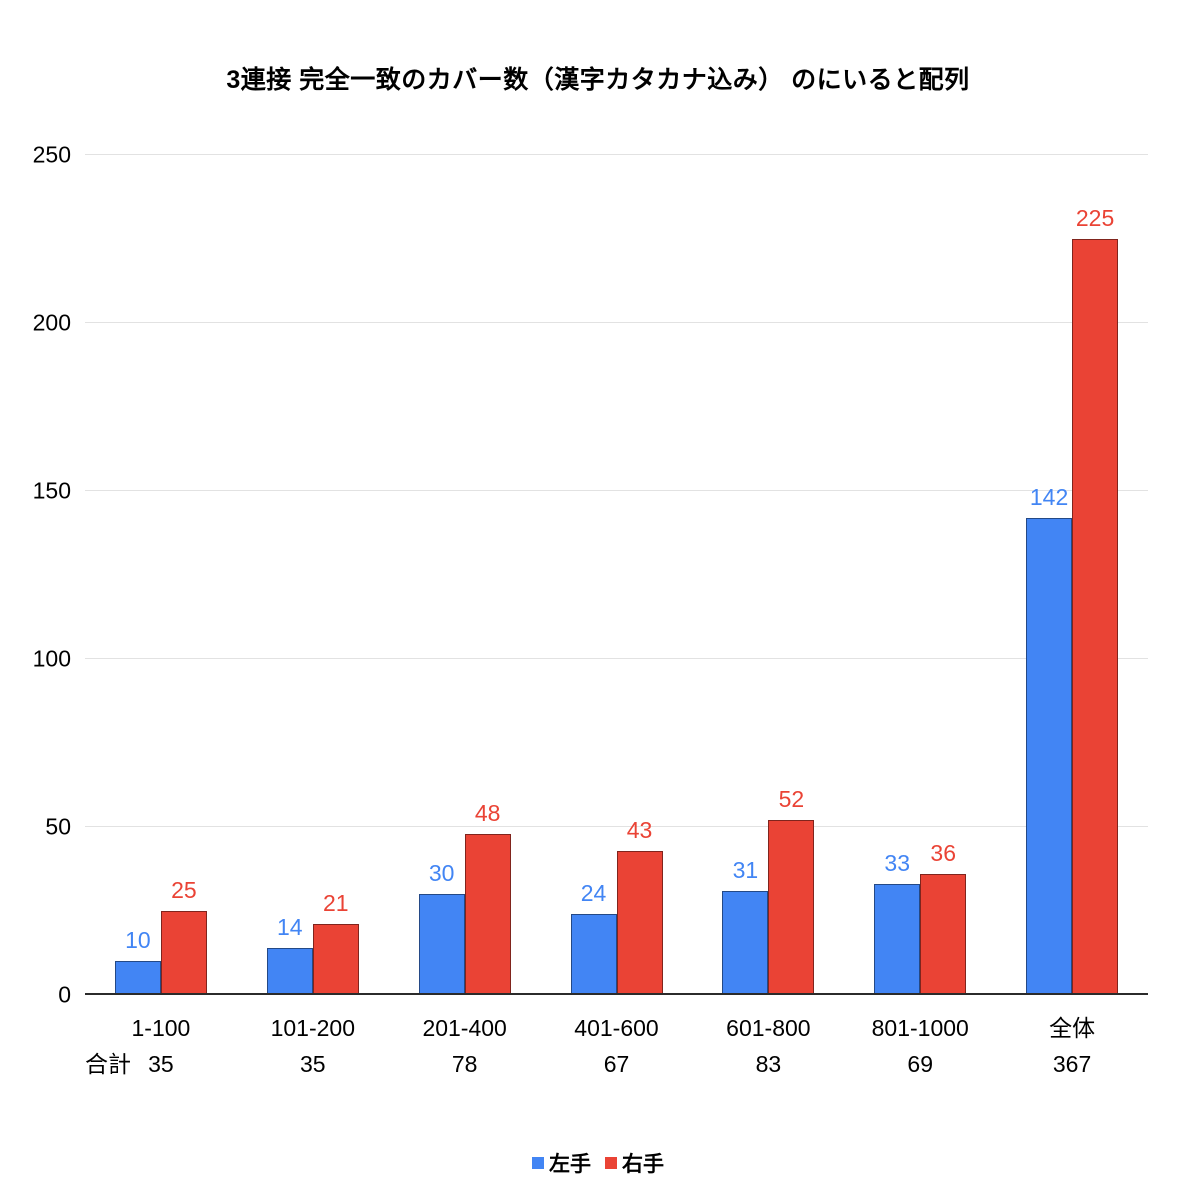 The height and width of the screenshot is (1196, 1196). What do you see at coordinates (598, 80) in the screenshot?
I see `chart-title: 3連接 完全一致のカバー数（漢字カタカナ込み） のにいると配列` at bounding box center [598, 80].